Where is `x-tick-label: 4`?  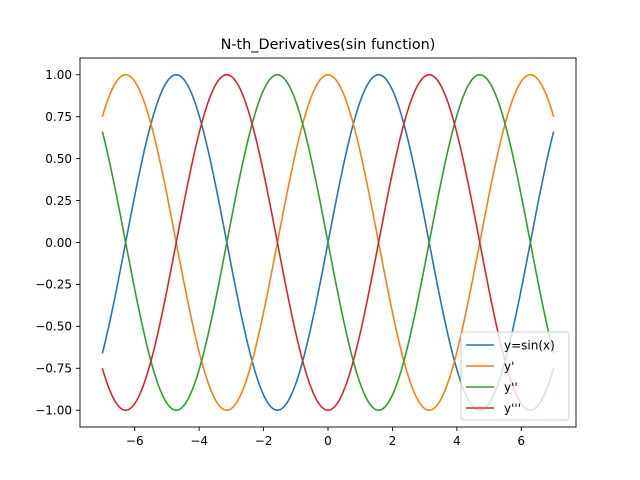
x-tick-label: 4 is located at coordinates (457, 441).